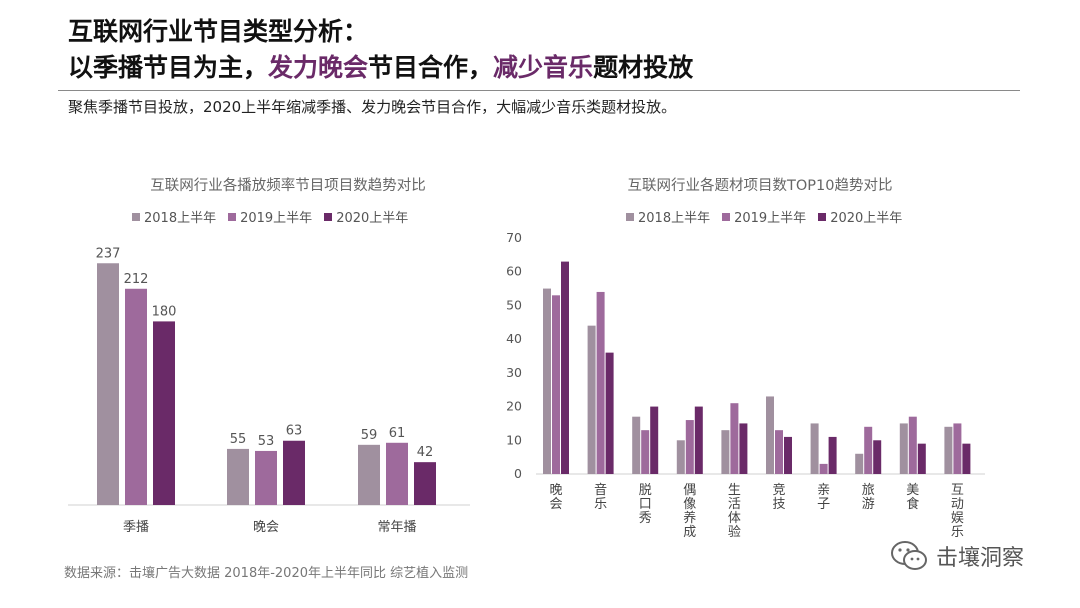  I want to click on right-chart-title: 互联网行业各题材项目数TOP10趋势对比, so click(760, 186).